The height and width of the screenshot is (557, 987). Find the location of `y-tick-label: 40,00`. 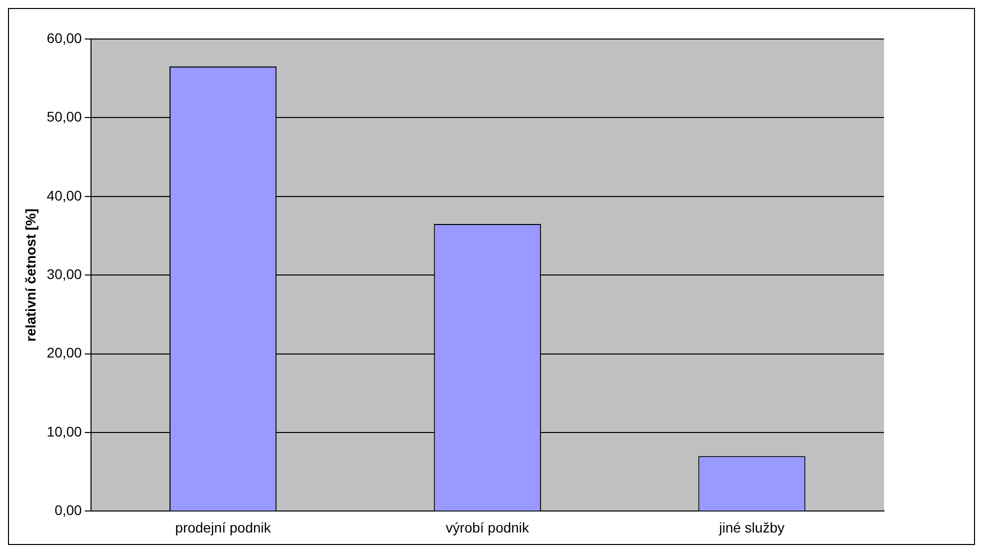

y-tick-label: 40,00 is located at coordinates (64, 195).